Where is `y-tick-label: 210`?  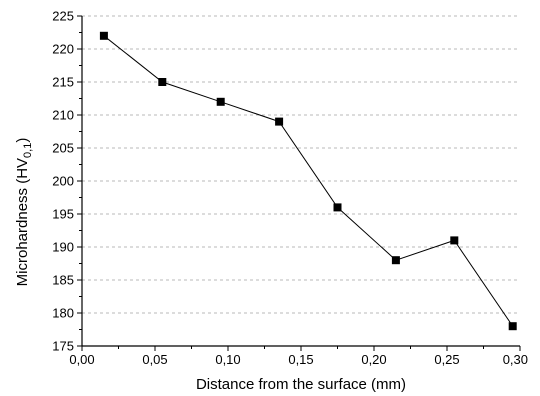
y-tick-label: 210 is located at coordinates (63, 115).